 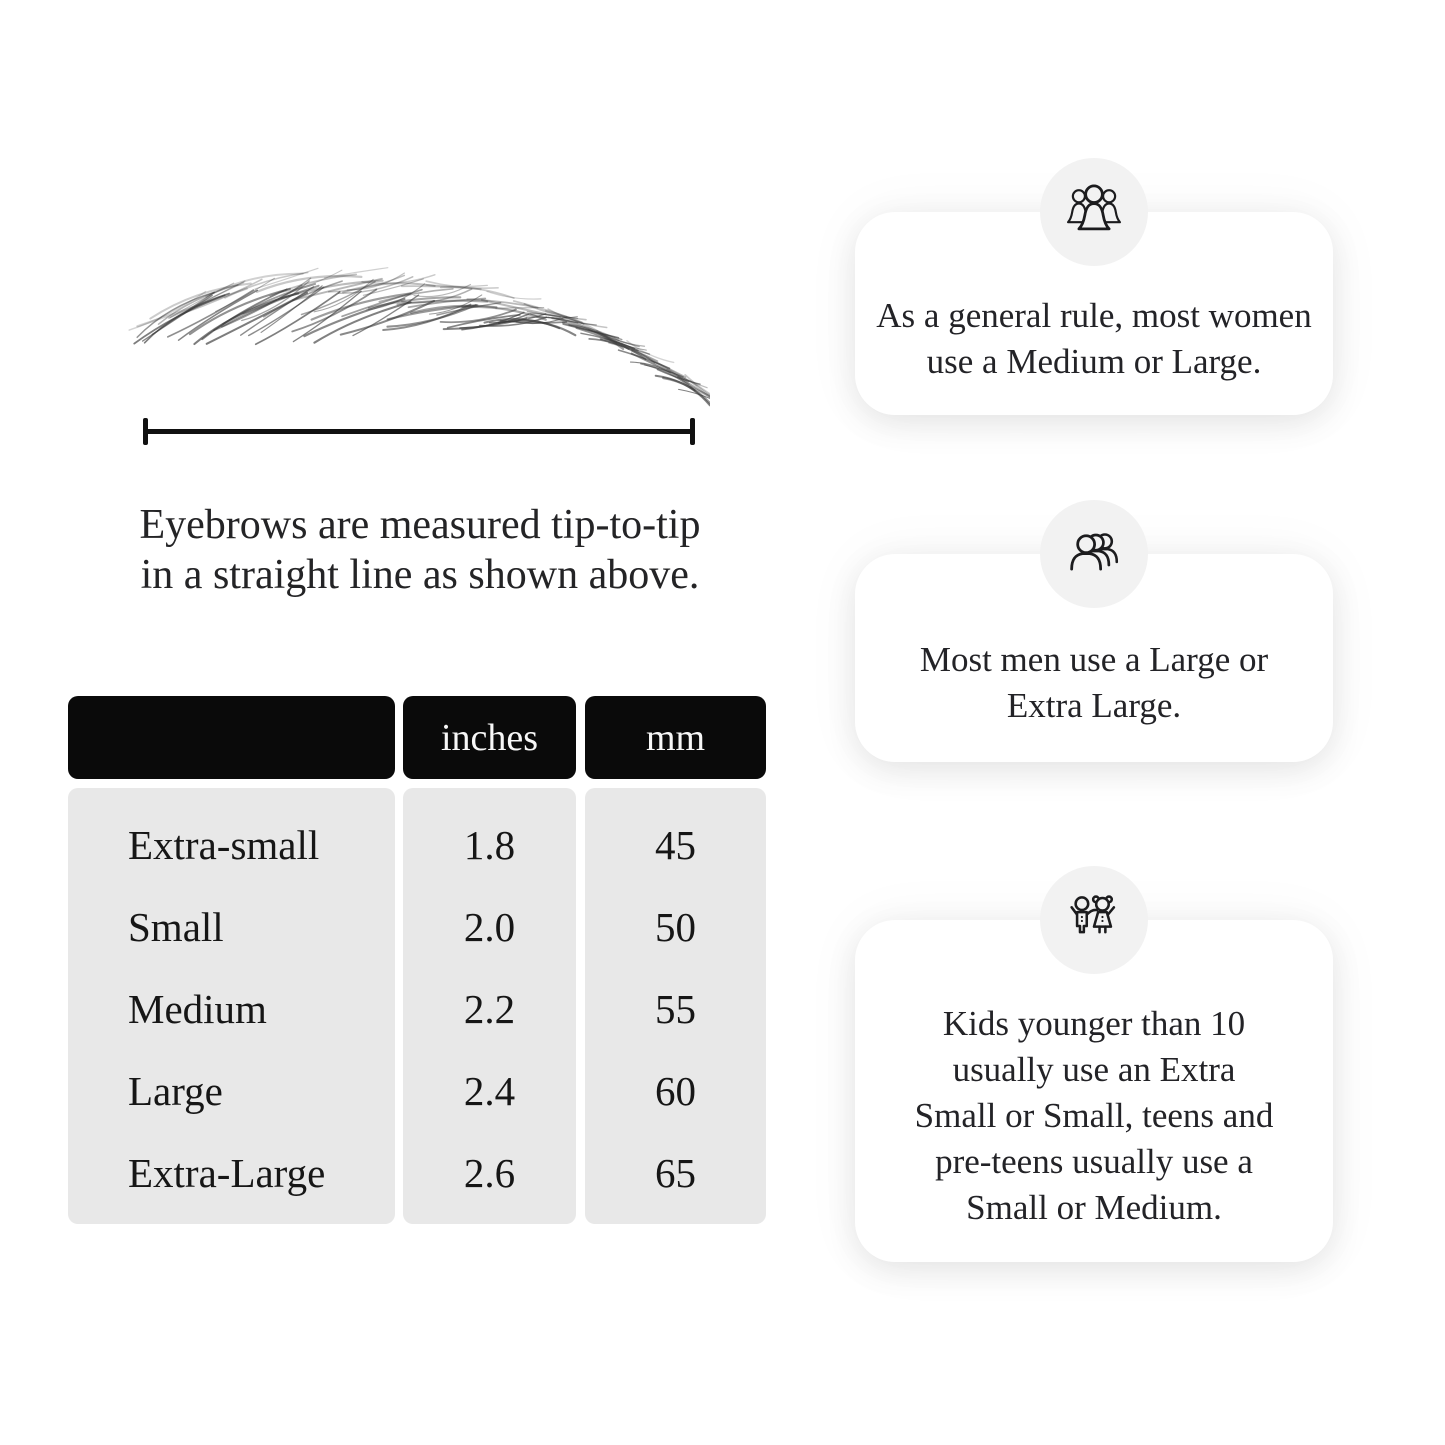 I want to click on table-cell-inches: 2.6, so click(x=489, y=1173).